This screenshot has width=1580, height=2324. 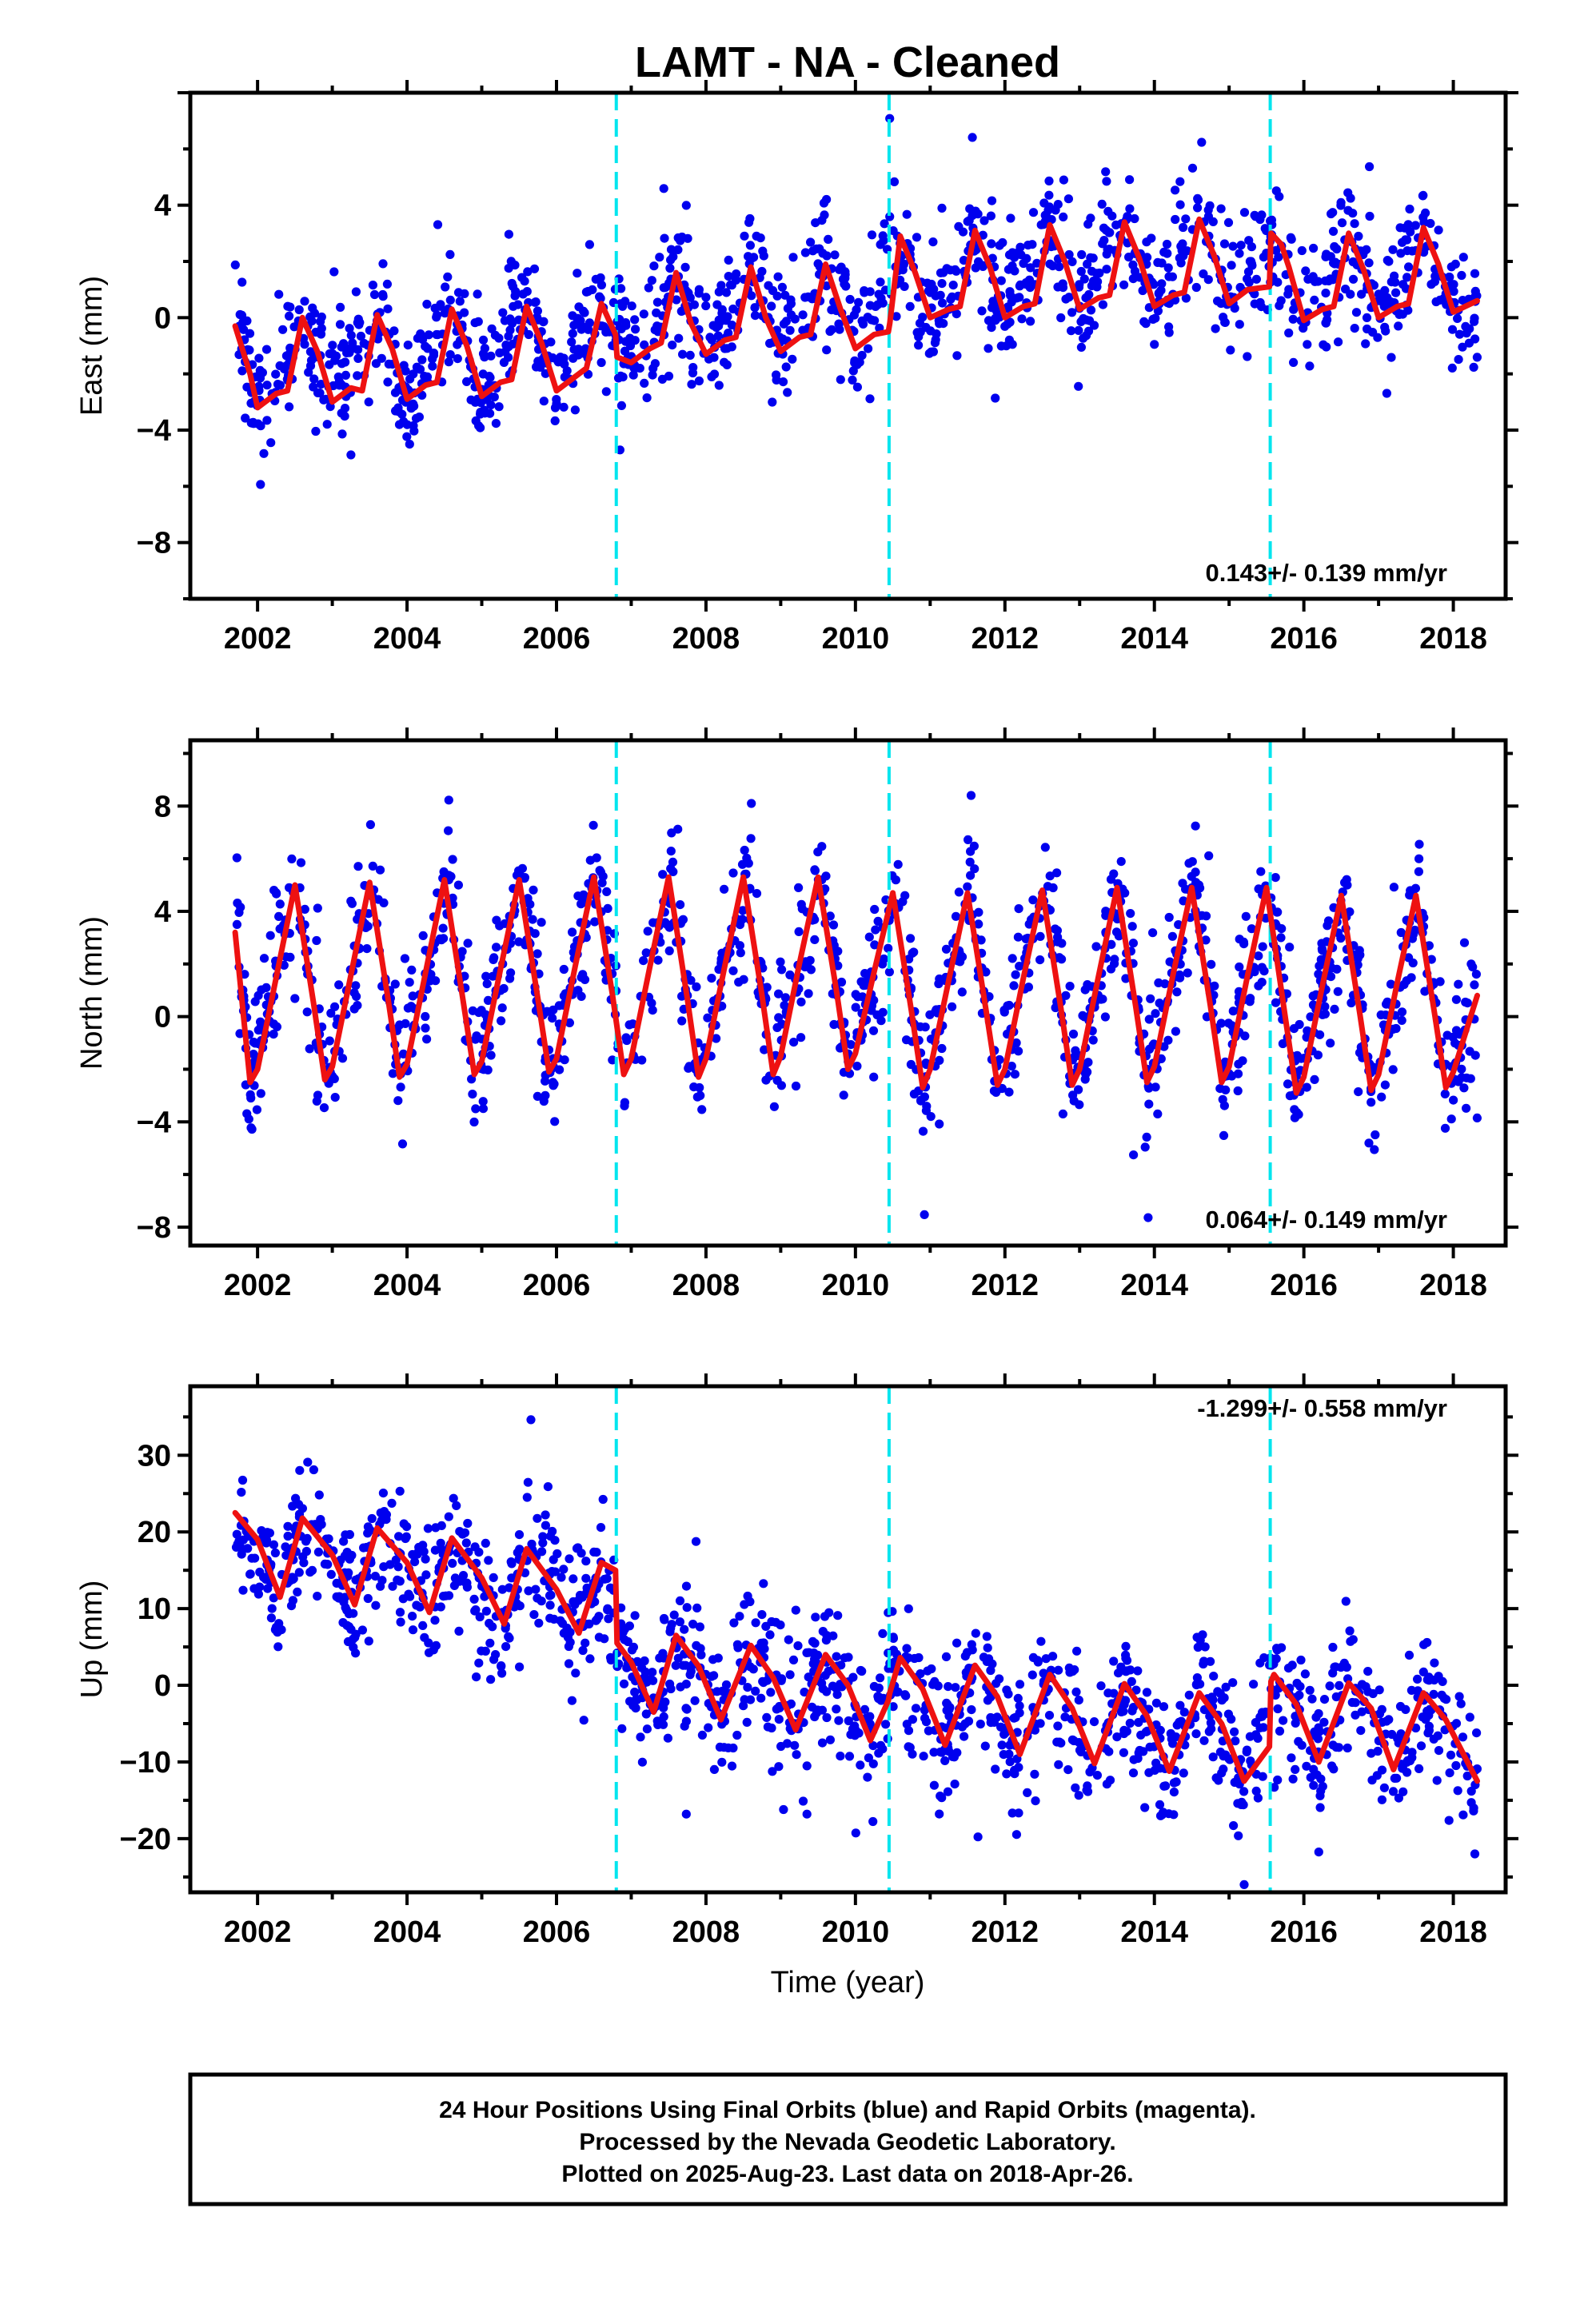 What do you see at coordinates (706, 1932) in the screenshot?
I see `up-x-tick-label: 2008` at bounding box center [706, 1932].